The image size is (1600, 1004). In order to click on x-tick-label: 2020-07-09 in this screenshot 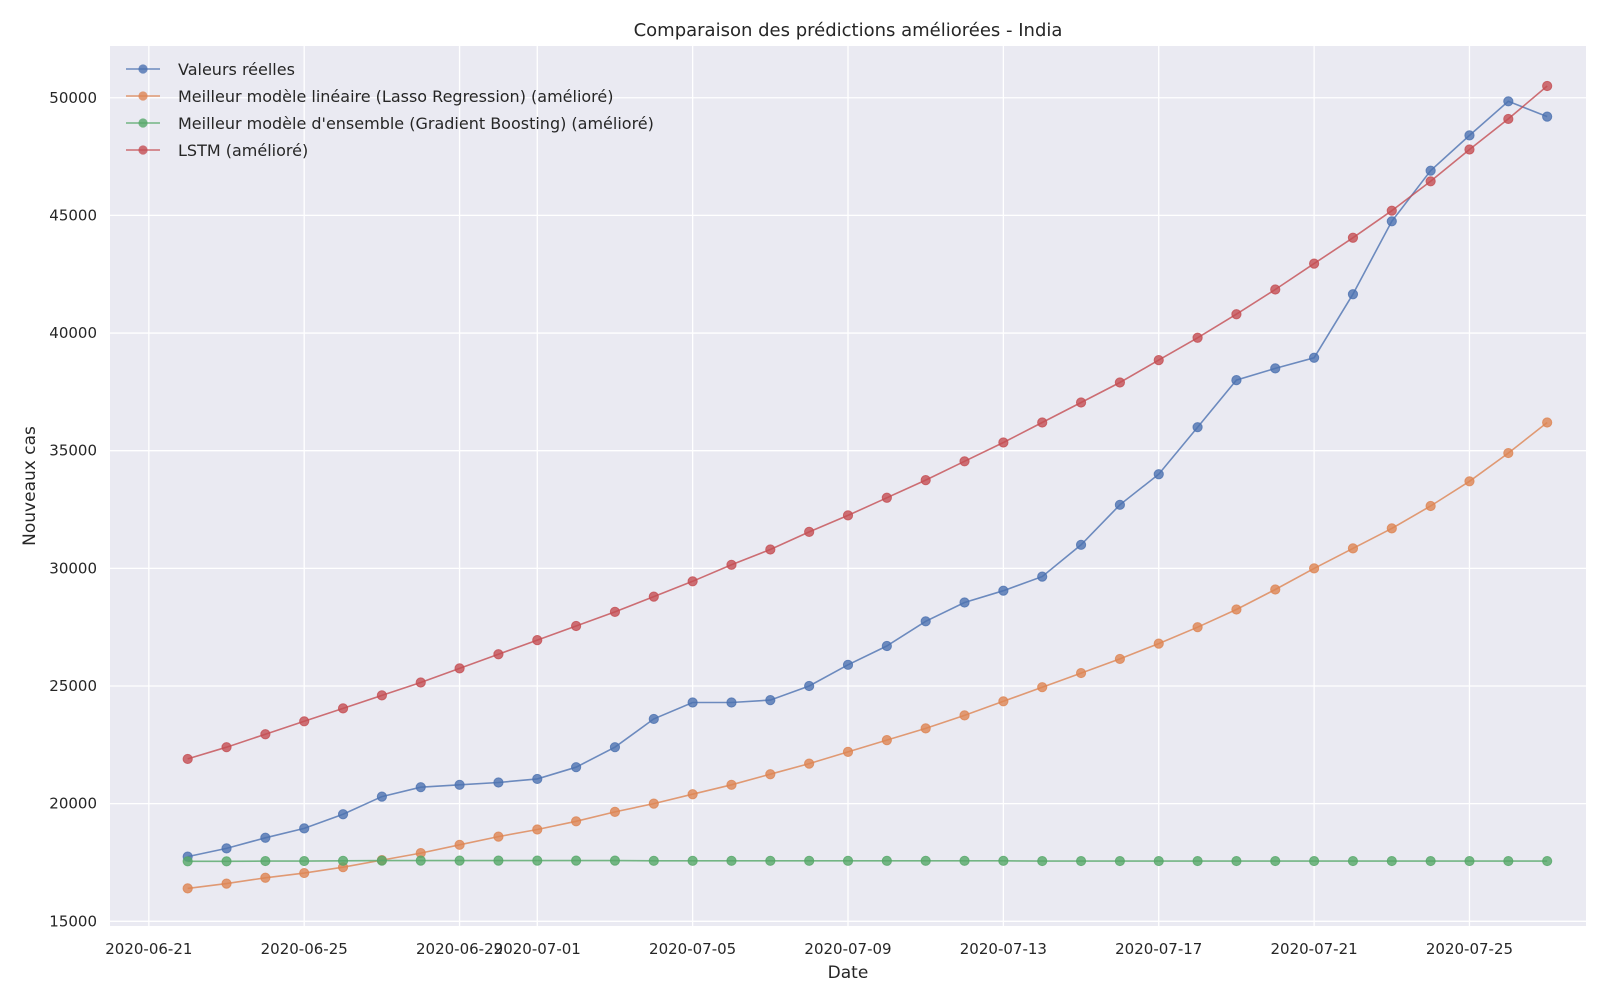, I will do `click(847, 949)`.